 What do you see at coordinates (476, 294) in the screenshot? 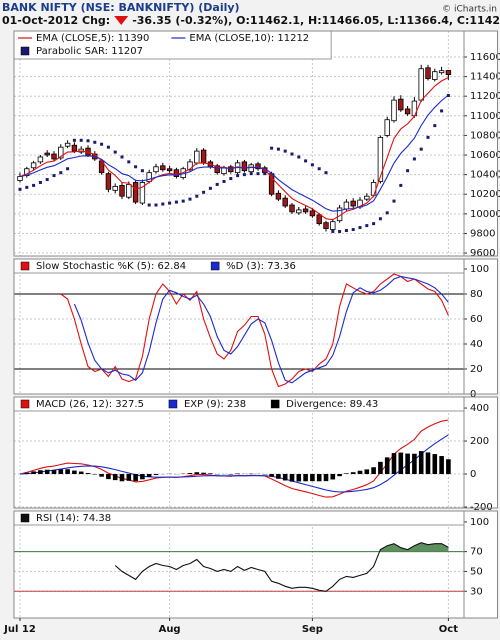
I see `y-tick-label: 80` at bounding box center [476, 294].